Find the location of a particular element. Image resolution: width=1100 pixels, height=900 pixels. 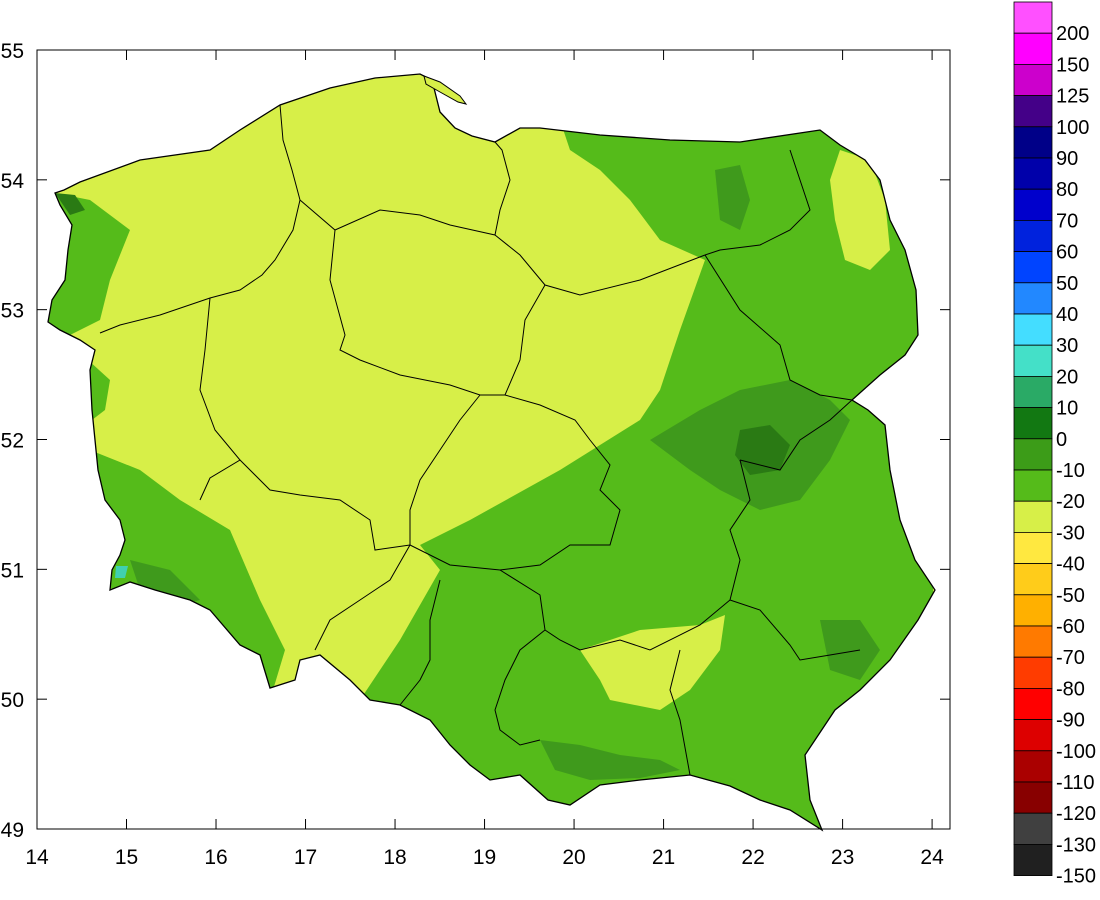

y-tick-label: 55 is located at coordinates (12, 51).